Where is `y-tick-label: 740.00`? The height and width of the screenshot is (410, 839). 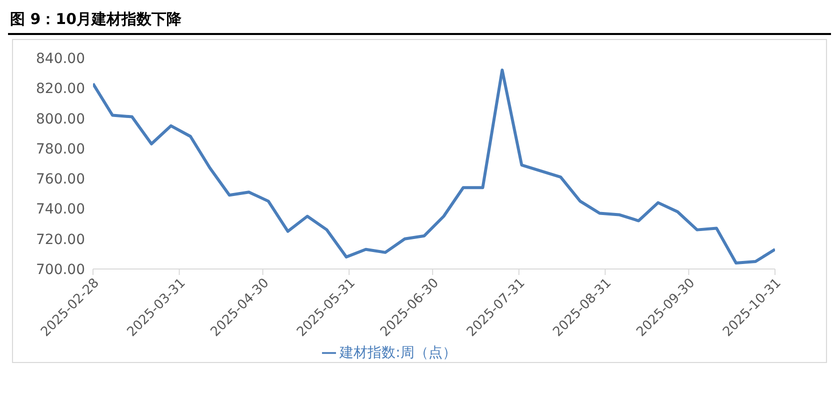 y-tick-label: 740.00 is located at coordinates (60, 210).